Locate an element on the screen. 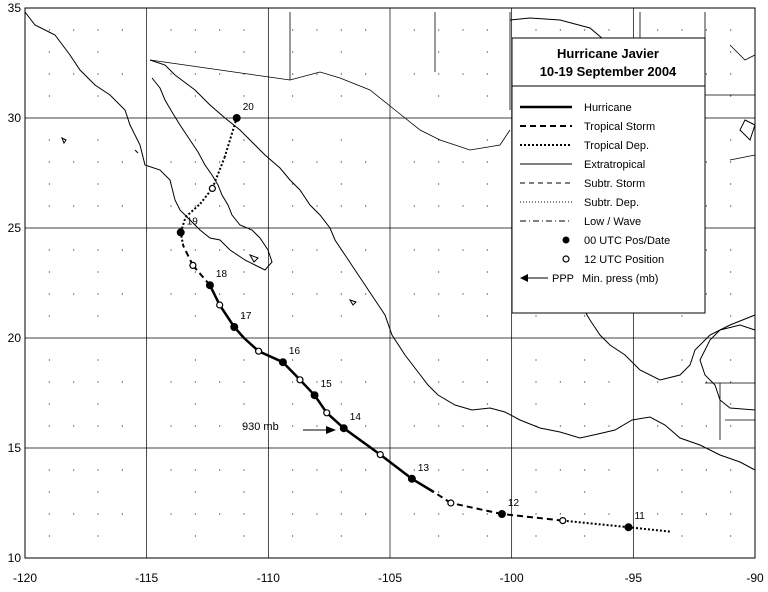  y-tick-label: 15 is located at coordinates (15, 448).